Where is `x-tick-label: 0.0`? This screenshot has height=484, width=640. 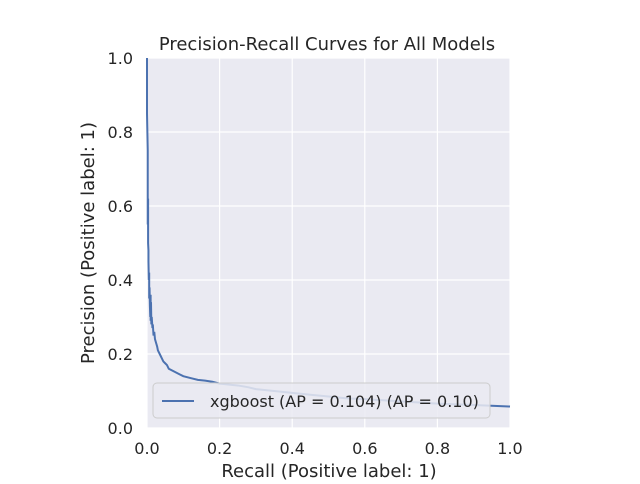 x-tick-label: 0.0 is located at coordinates (146, 448).